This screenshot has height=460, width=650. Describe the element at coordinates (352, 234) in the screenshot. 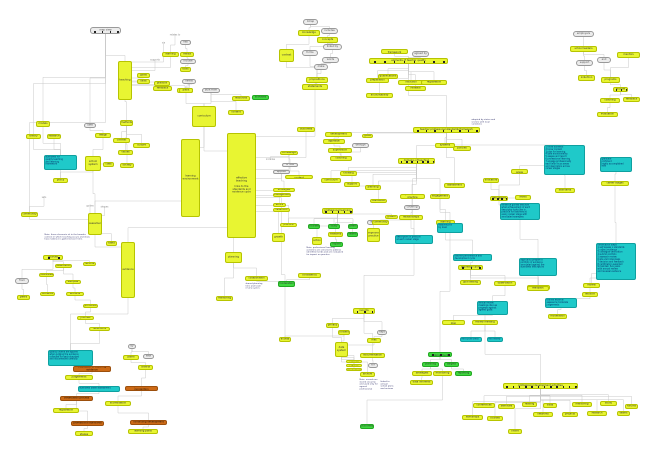

I see `concept-node: teams` at that location.